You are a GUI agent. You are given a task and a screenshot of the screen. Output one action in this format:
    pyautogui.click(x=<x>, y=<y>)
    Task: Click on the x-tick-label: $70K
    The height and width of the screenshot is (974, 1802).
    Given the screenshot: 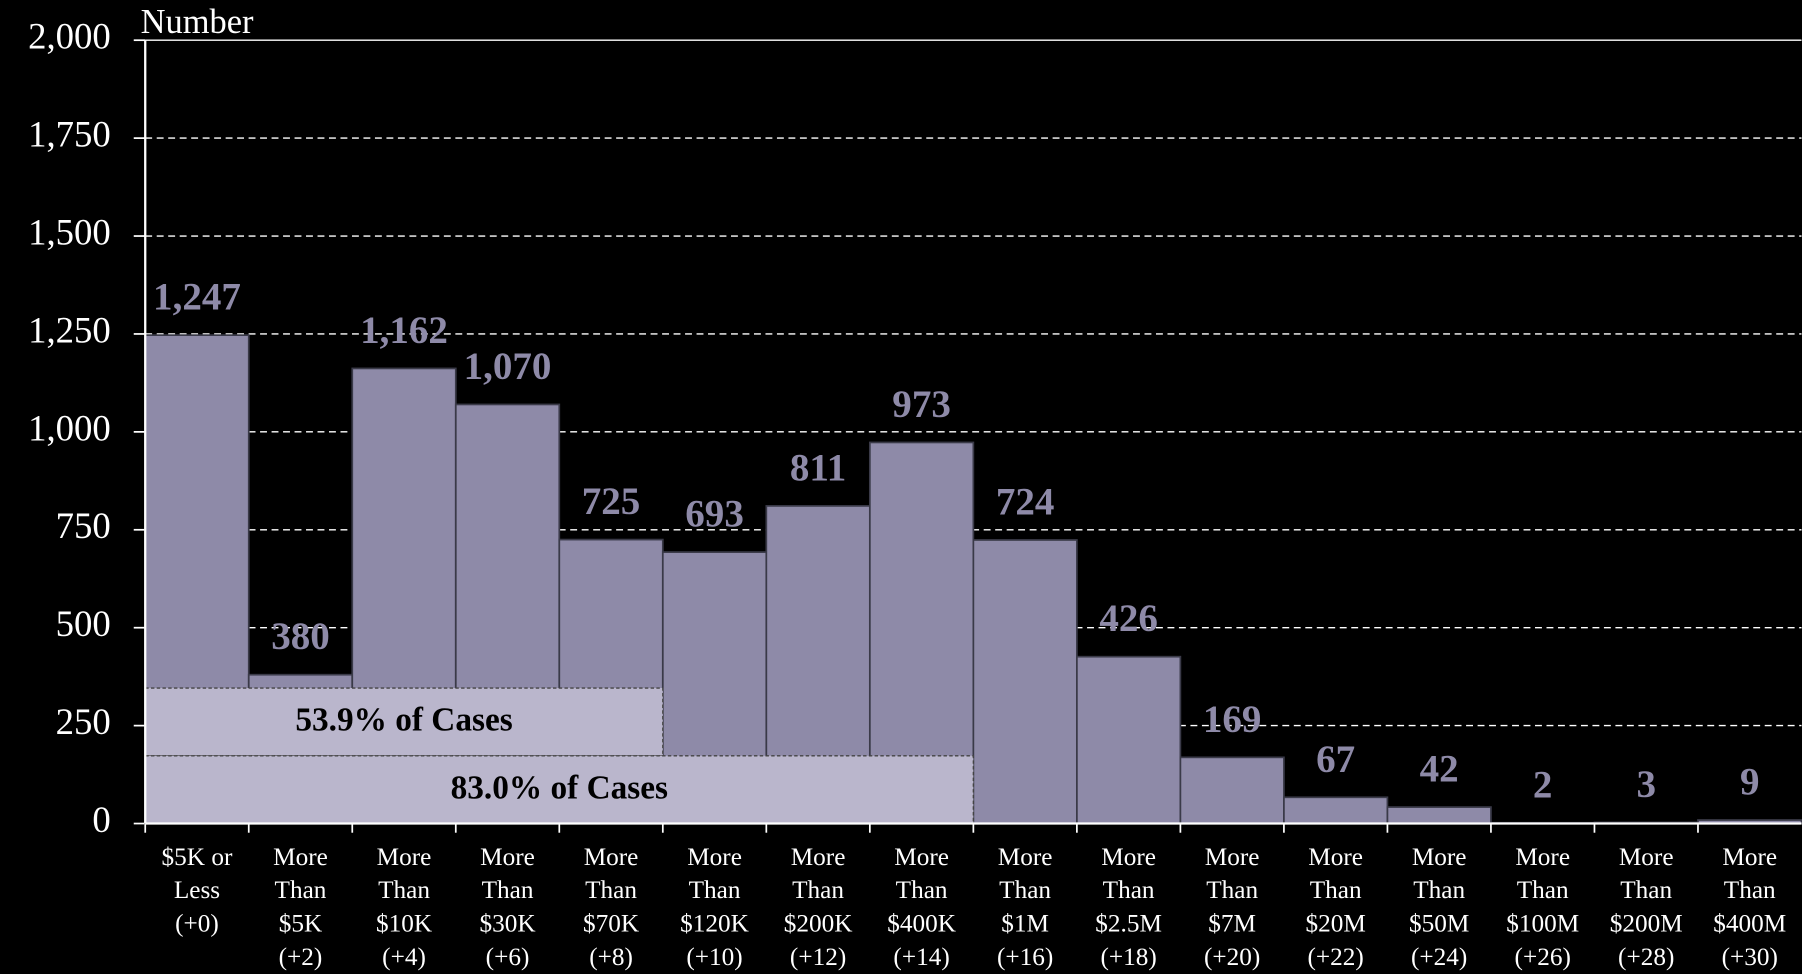 What is the action you would take?
    pyautogui.click(x=611, y=924)
    